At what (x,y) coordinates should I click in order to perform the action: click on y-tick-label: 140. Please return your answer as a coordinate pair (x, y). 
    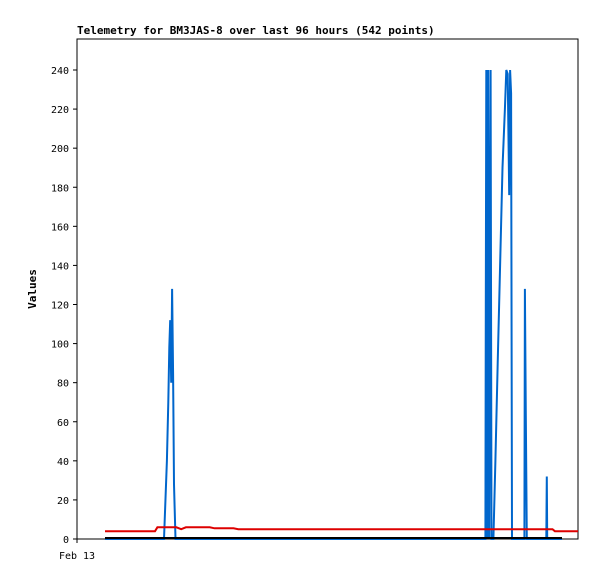
    Looking at the image, I should click on (60, 266).